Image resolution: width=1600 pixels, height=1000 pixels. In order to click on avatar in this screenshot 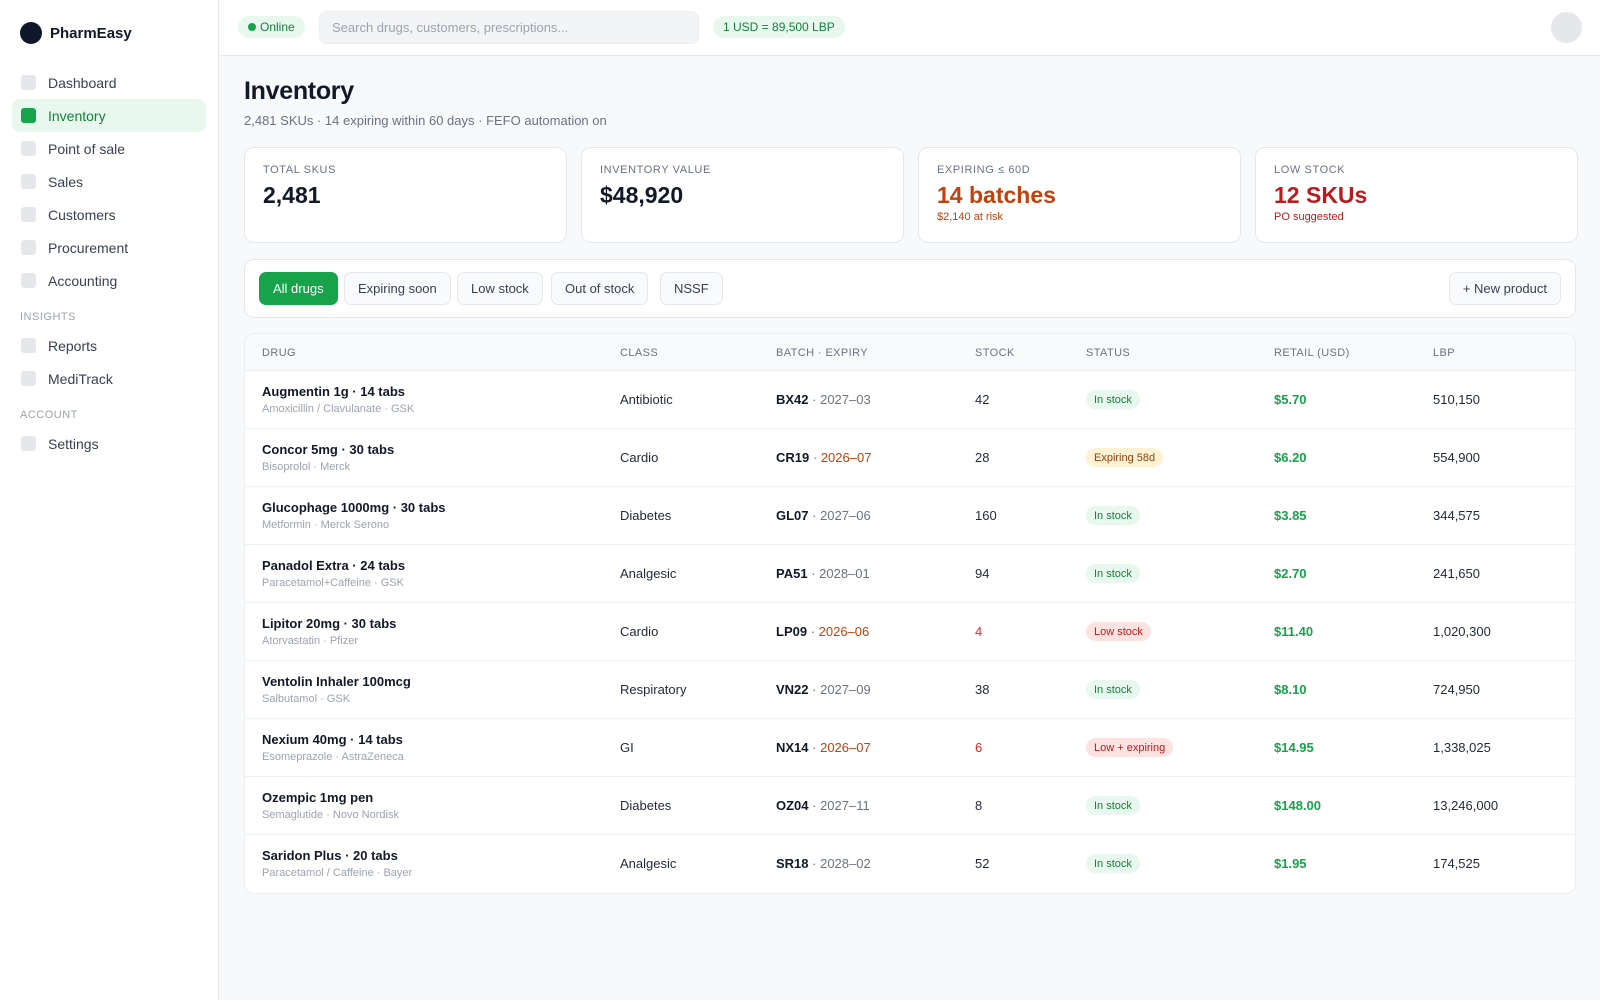, I will do `click(1566, 27)`.